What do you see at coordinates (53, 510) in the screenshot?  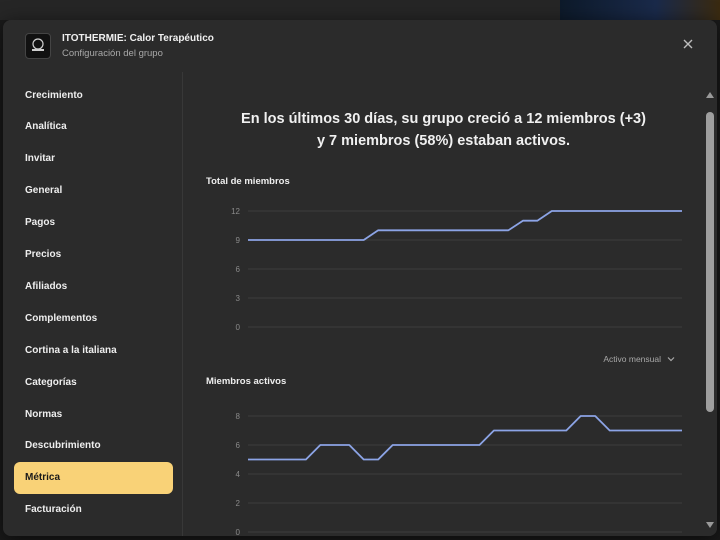 I see `sidebar-item-facturacion: Facturación` at bounding box center [53, 510].